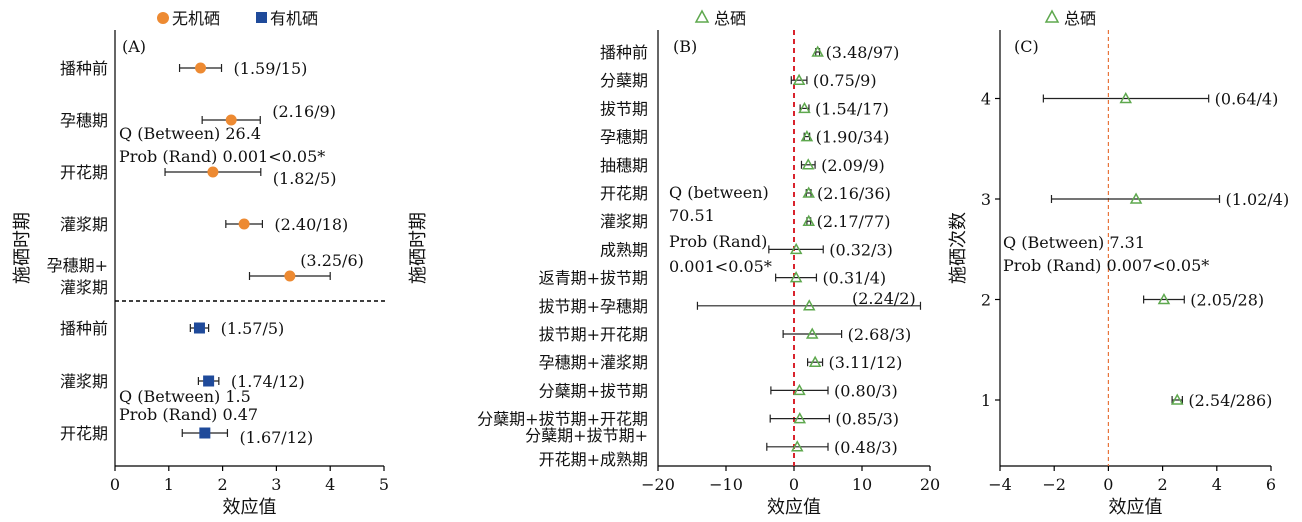 Image resolution: width=1302 pixels, height=522 pixels. What do you see at coordinates (866, 362) in the screenshot?
I see `value-label: (3.11/12)` at bounding box center [866, 362].